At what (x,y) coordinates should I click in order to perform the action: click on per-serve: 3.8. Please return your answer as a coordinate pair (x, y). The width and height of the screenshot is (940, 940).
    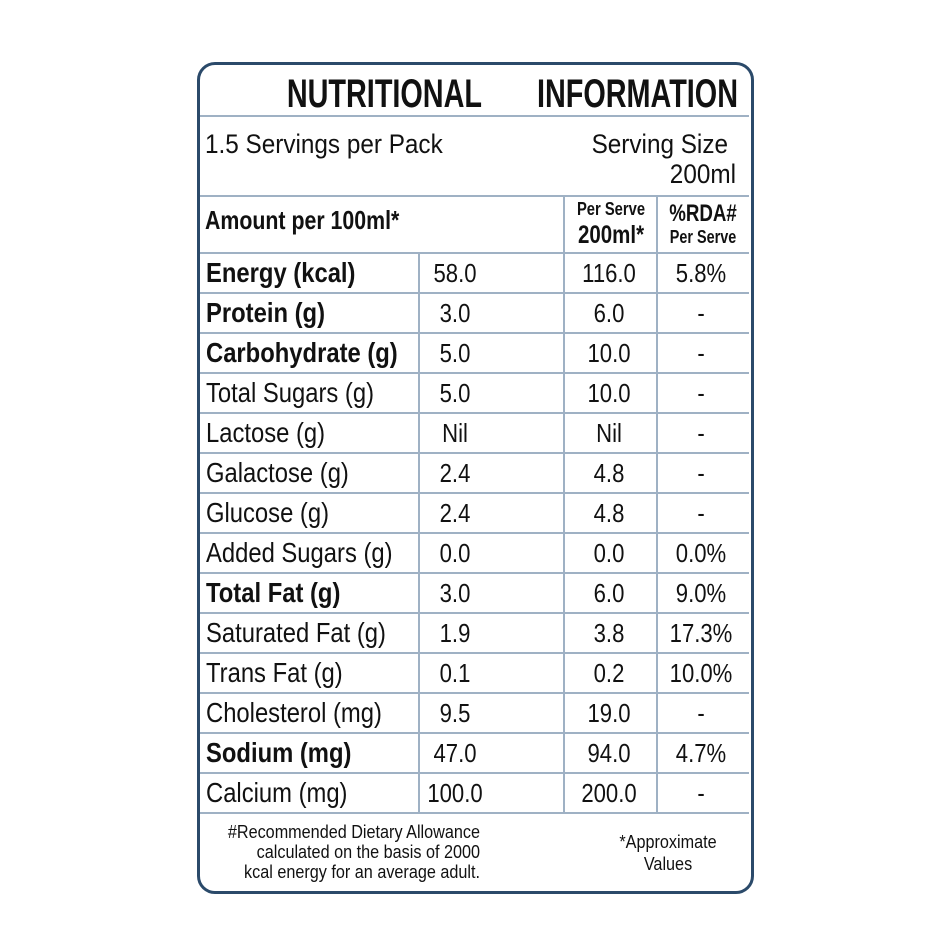
    Looking at the image, I should click on (609, 633).